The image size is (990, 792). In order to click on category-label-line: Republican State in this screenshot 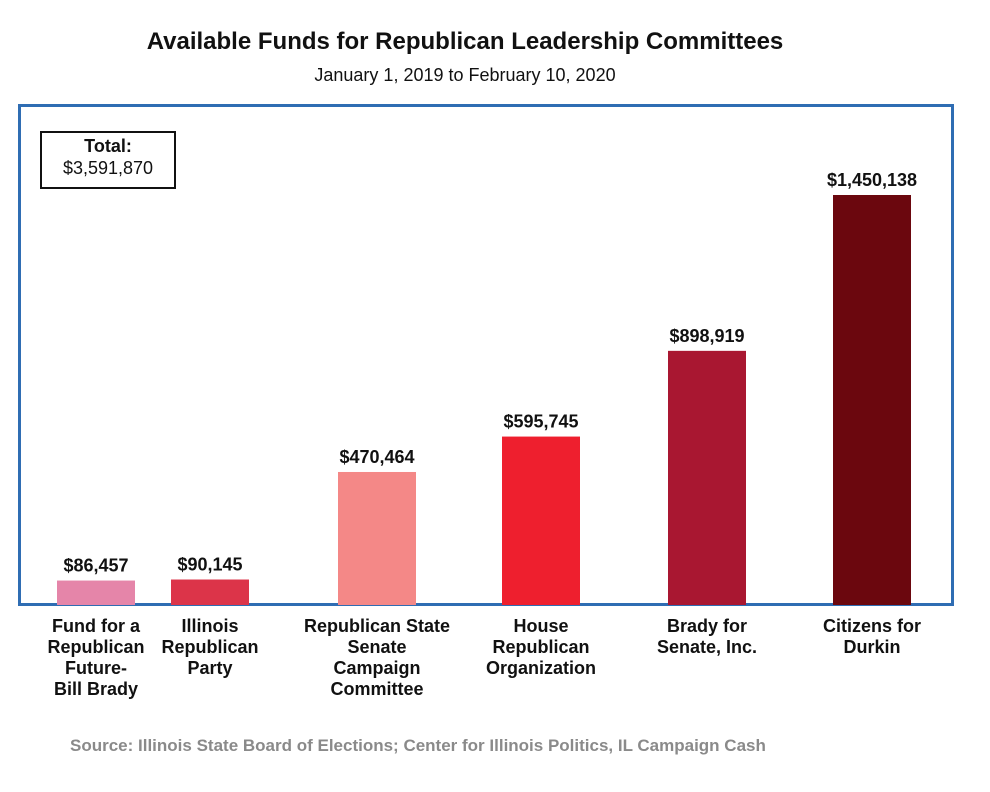, I will do `click(377, 626)`.